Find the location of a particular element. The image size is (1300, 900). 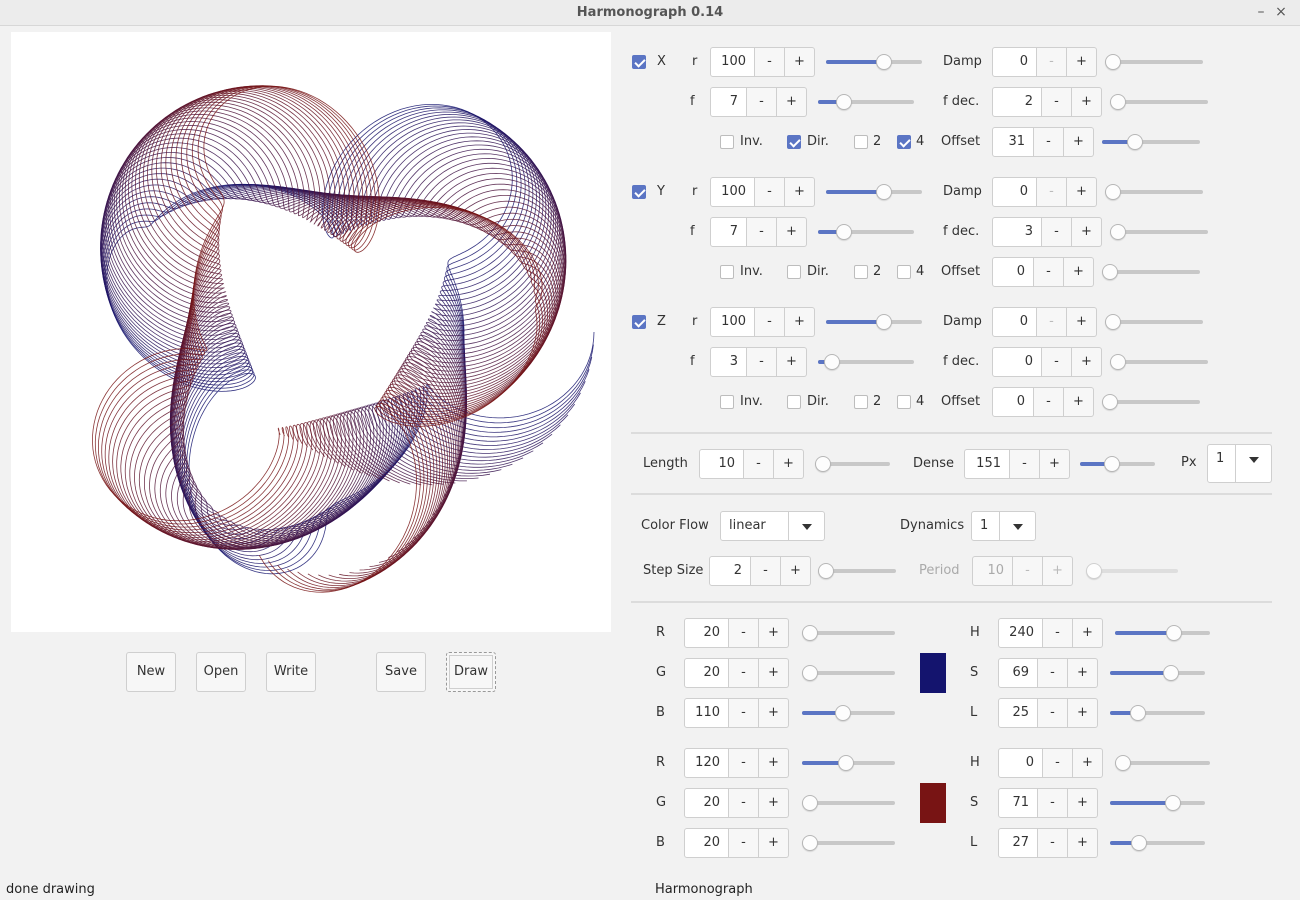

color-2-g-slider is located at coordinates (848, 803).